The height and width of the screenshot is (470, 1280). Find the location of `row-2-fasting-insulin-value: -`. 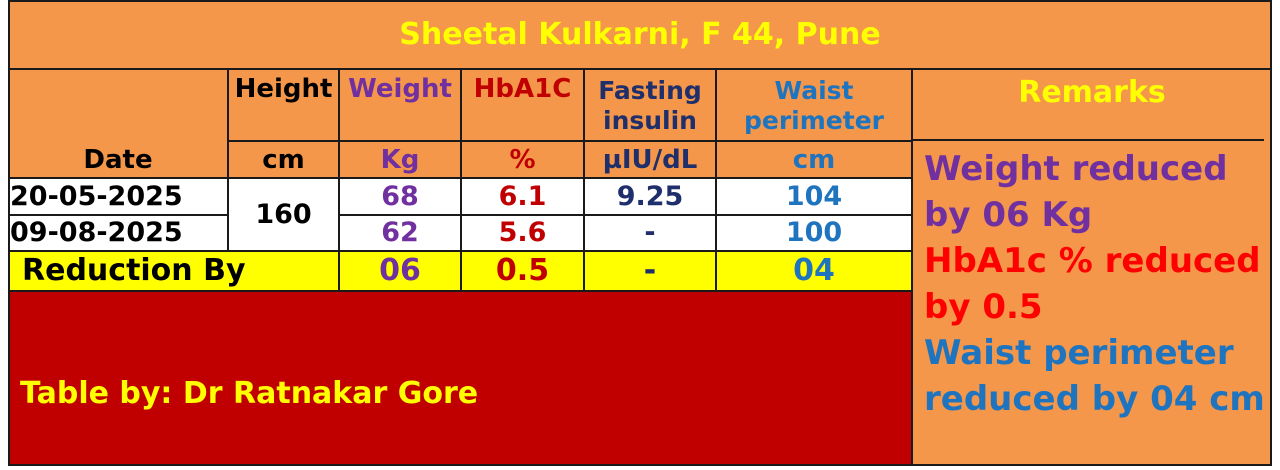

row-2-fasting-insulin-value: - is located at coordinates (650, 232).